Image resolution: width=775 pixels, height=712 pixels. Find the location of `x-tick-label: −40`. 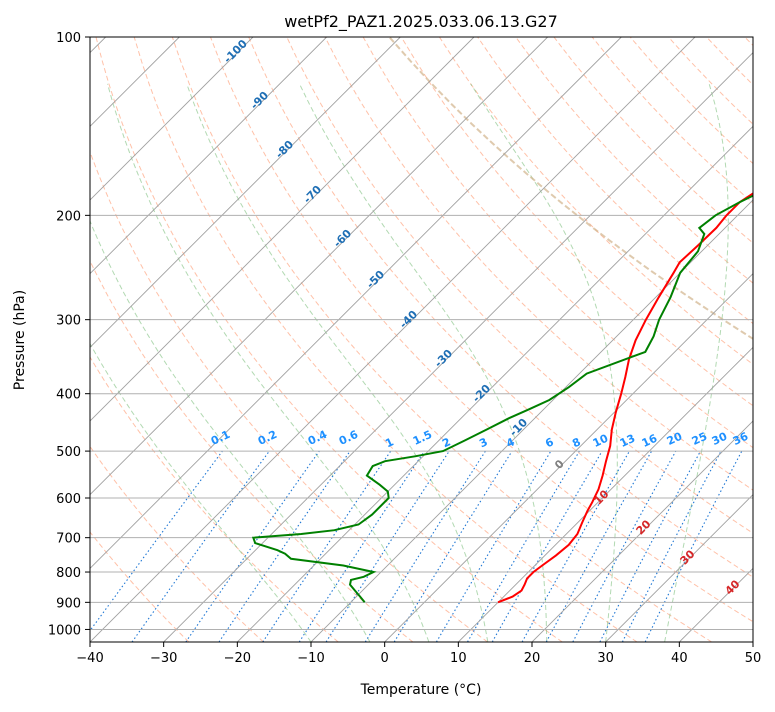

x-tick-label: −40 is located at coordinates (89, 658).